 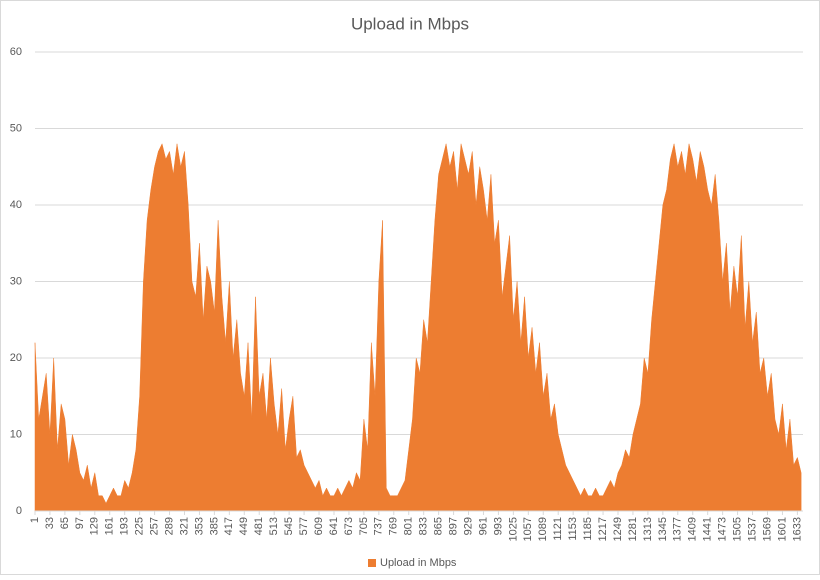 What do you see at coordinates (16, 52) in the screenshot?
I see `y-tick-label: 60` at bounding box center [16, 52].